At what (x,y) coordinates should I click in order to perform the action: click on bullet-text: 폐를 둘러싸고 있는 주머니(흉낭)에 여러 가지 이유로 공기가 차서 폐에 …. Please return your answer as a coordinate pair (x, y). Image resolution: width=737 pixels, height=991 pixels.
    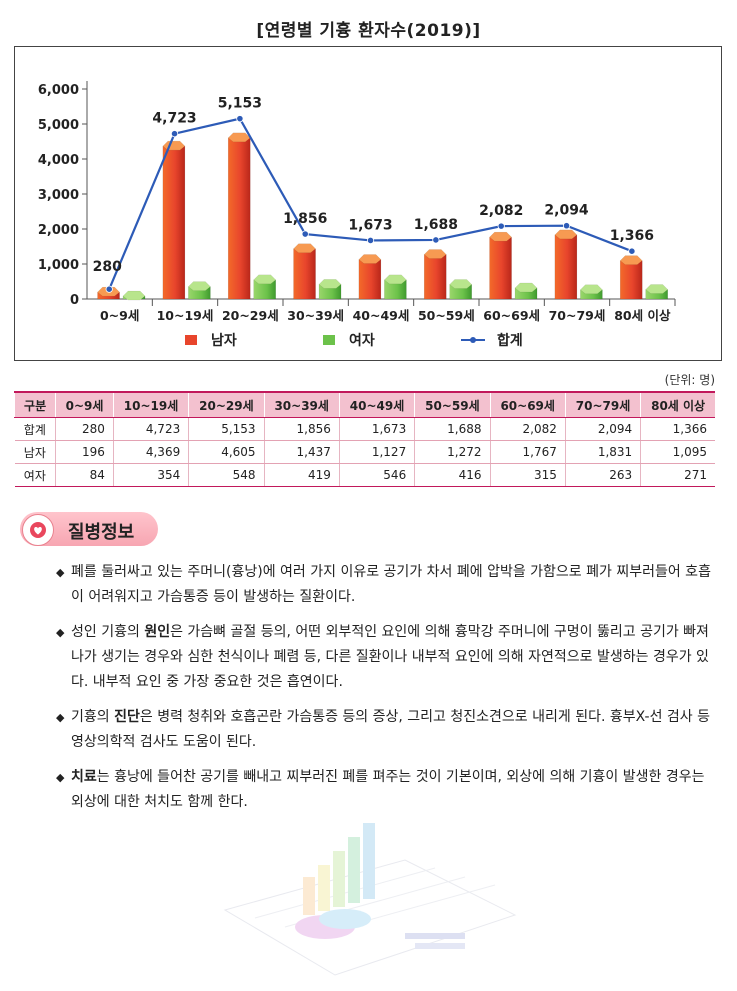
    Looking at the image, I should click on (391, 584).